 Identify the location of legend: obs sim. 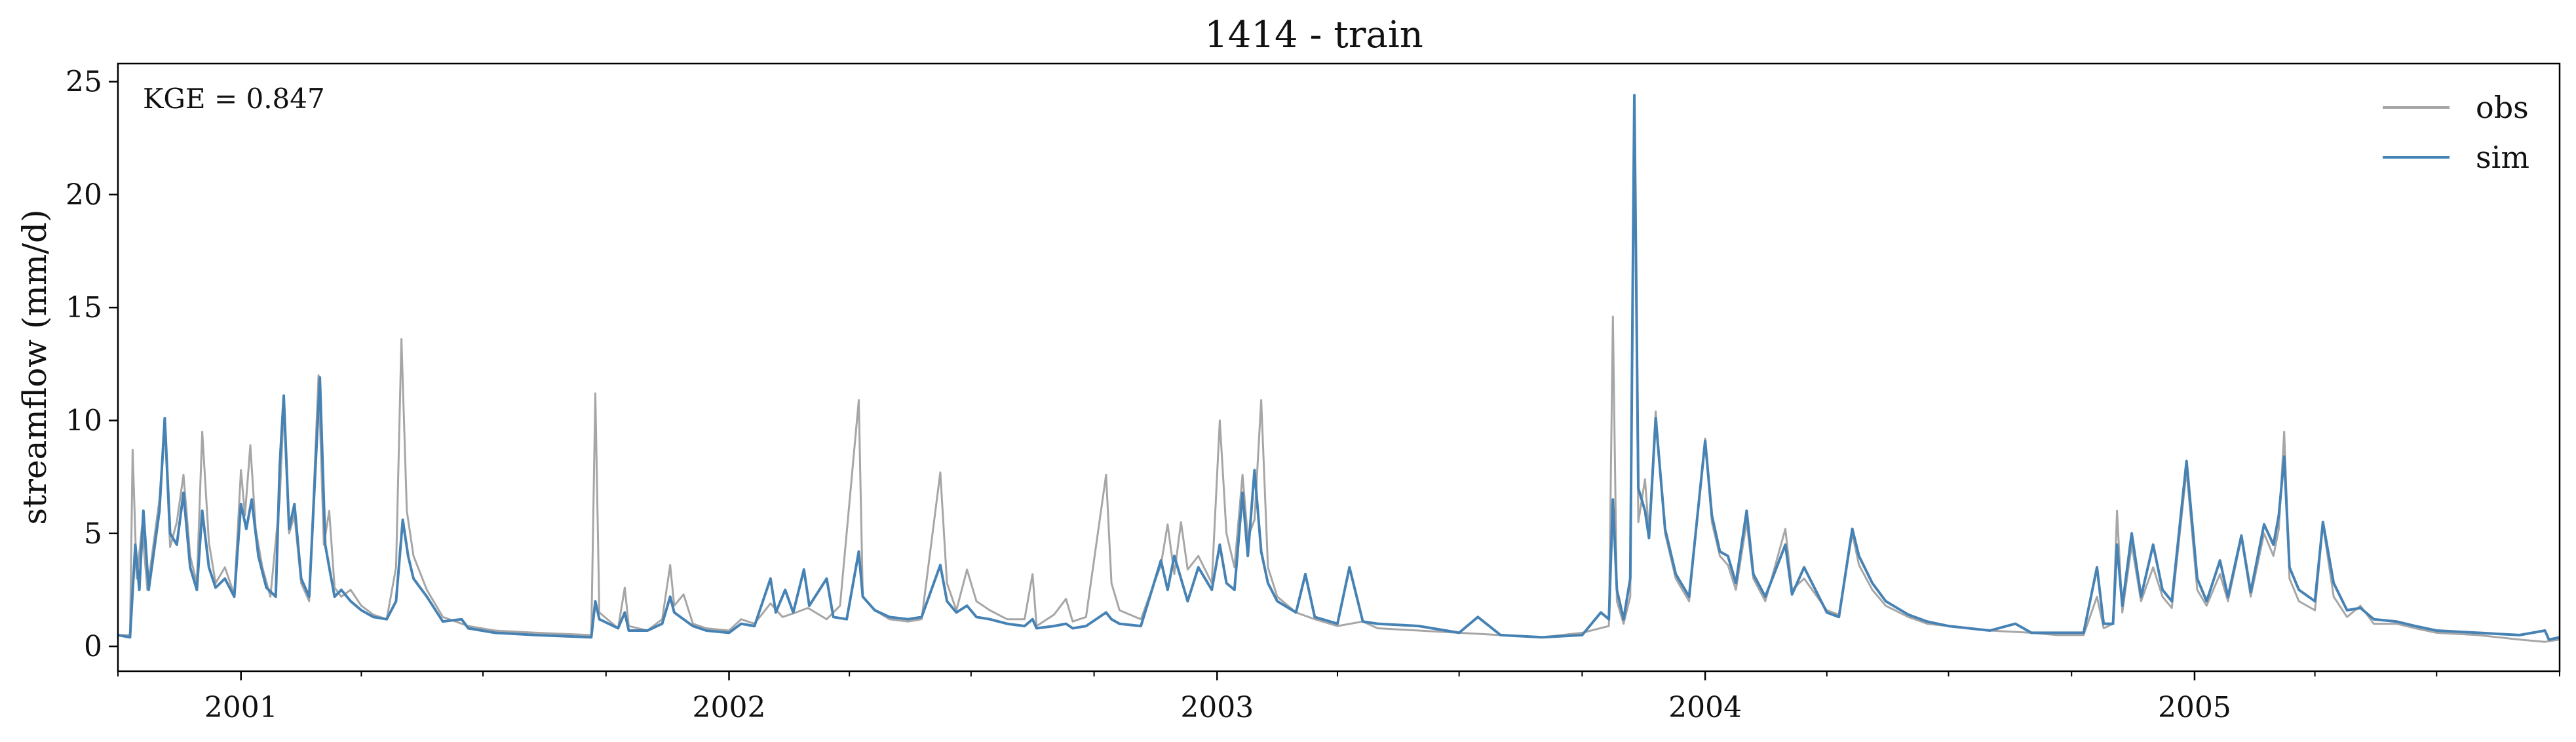
(2456, 132).